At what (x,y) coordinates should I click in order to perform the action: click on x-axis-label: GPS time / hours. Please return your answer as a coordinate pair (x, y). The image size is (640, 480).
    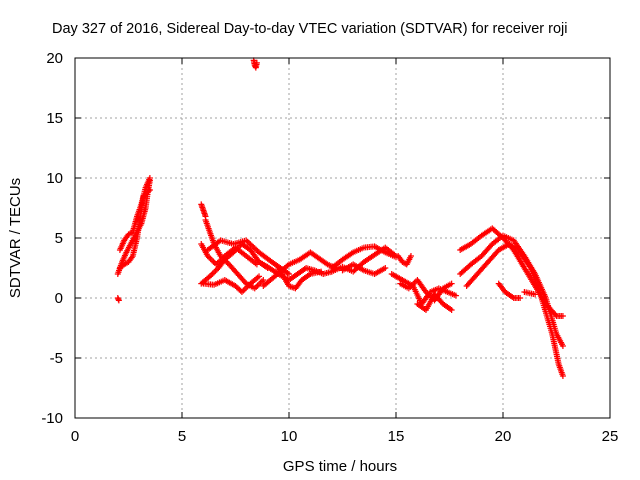
    Looking at the image, I should click on (340, 466).